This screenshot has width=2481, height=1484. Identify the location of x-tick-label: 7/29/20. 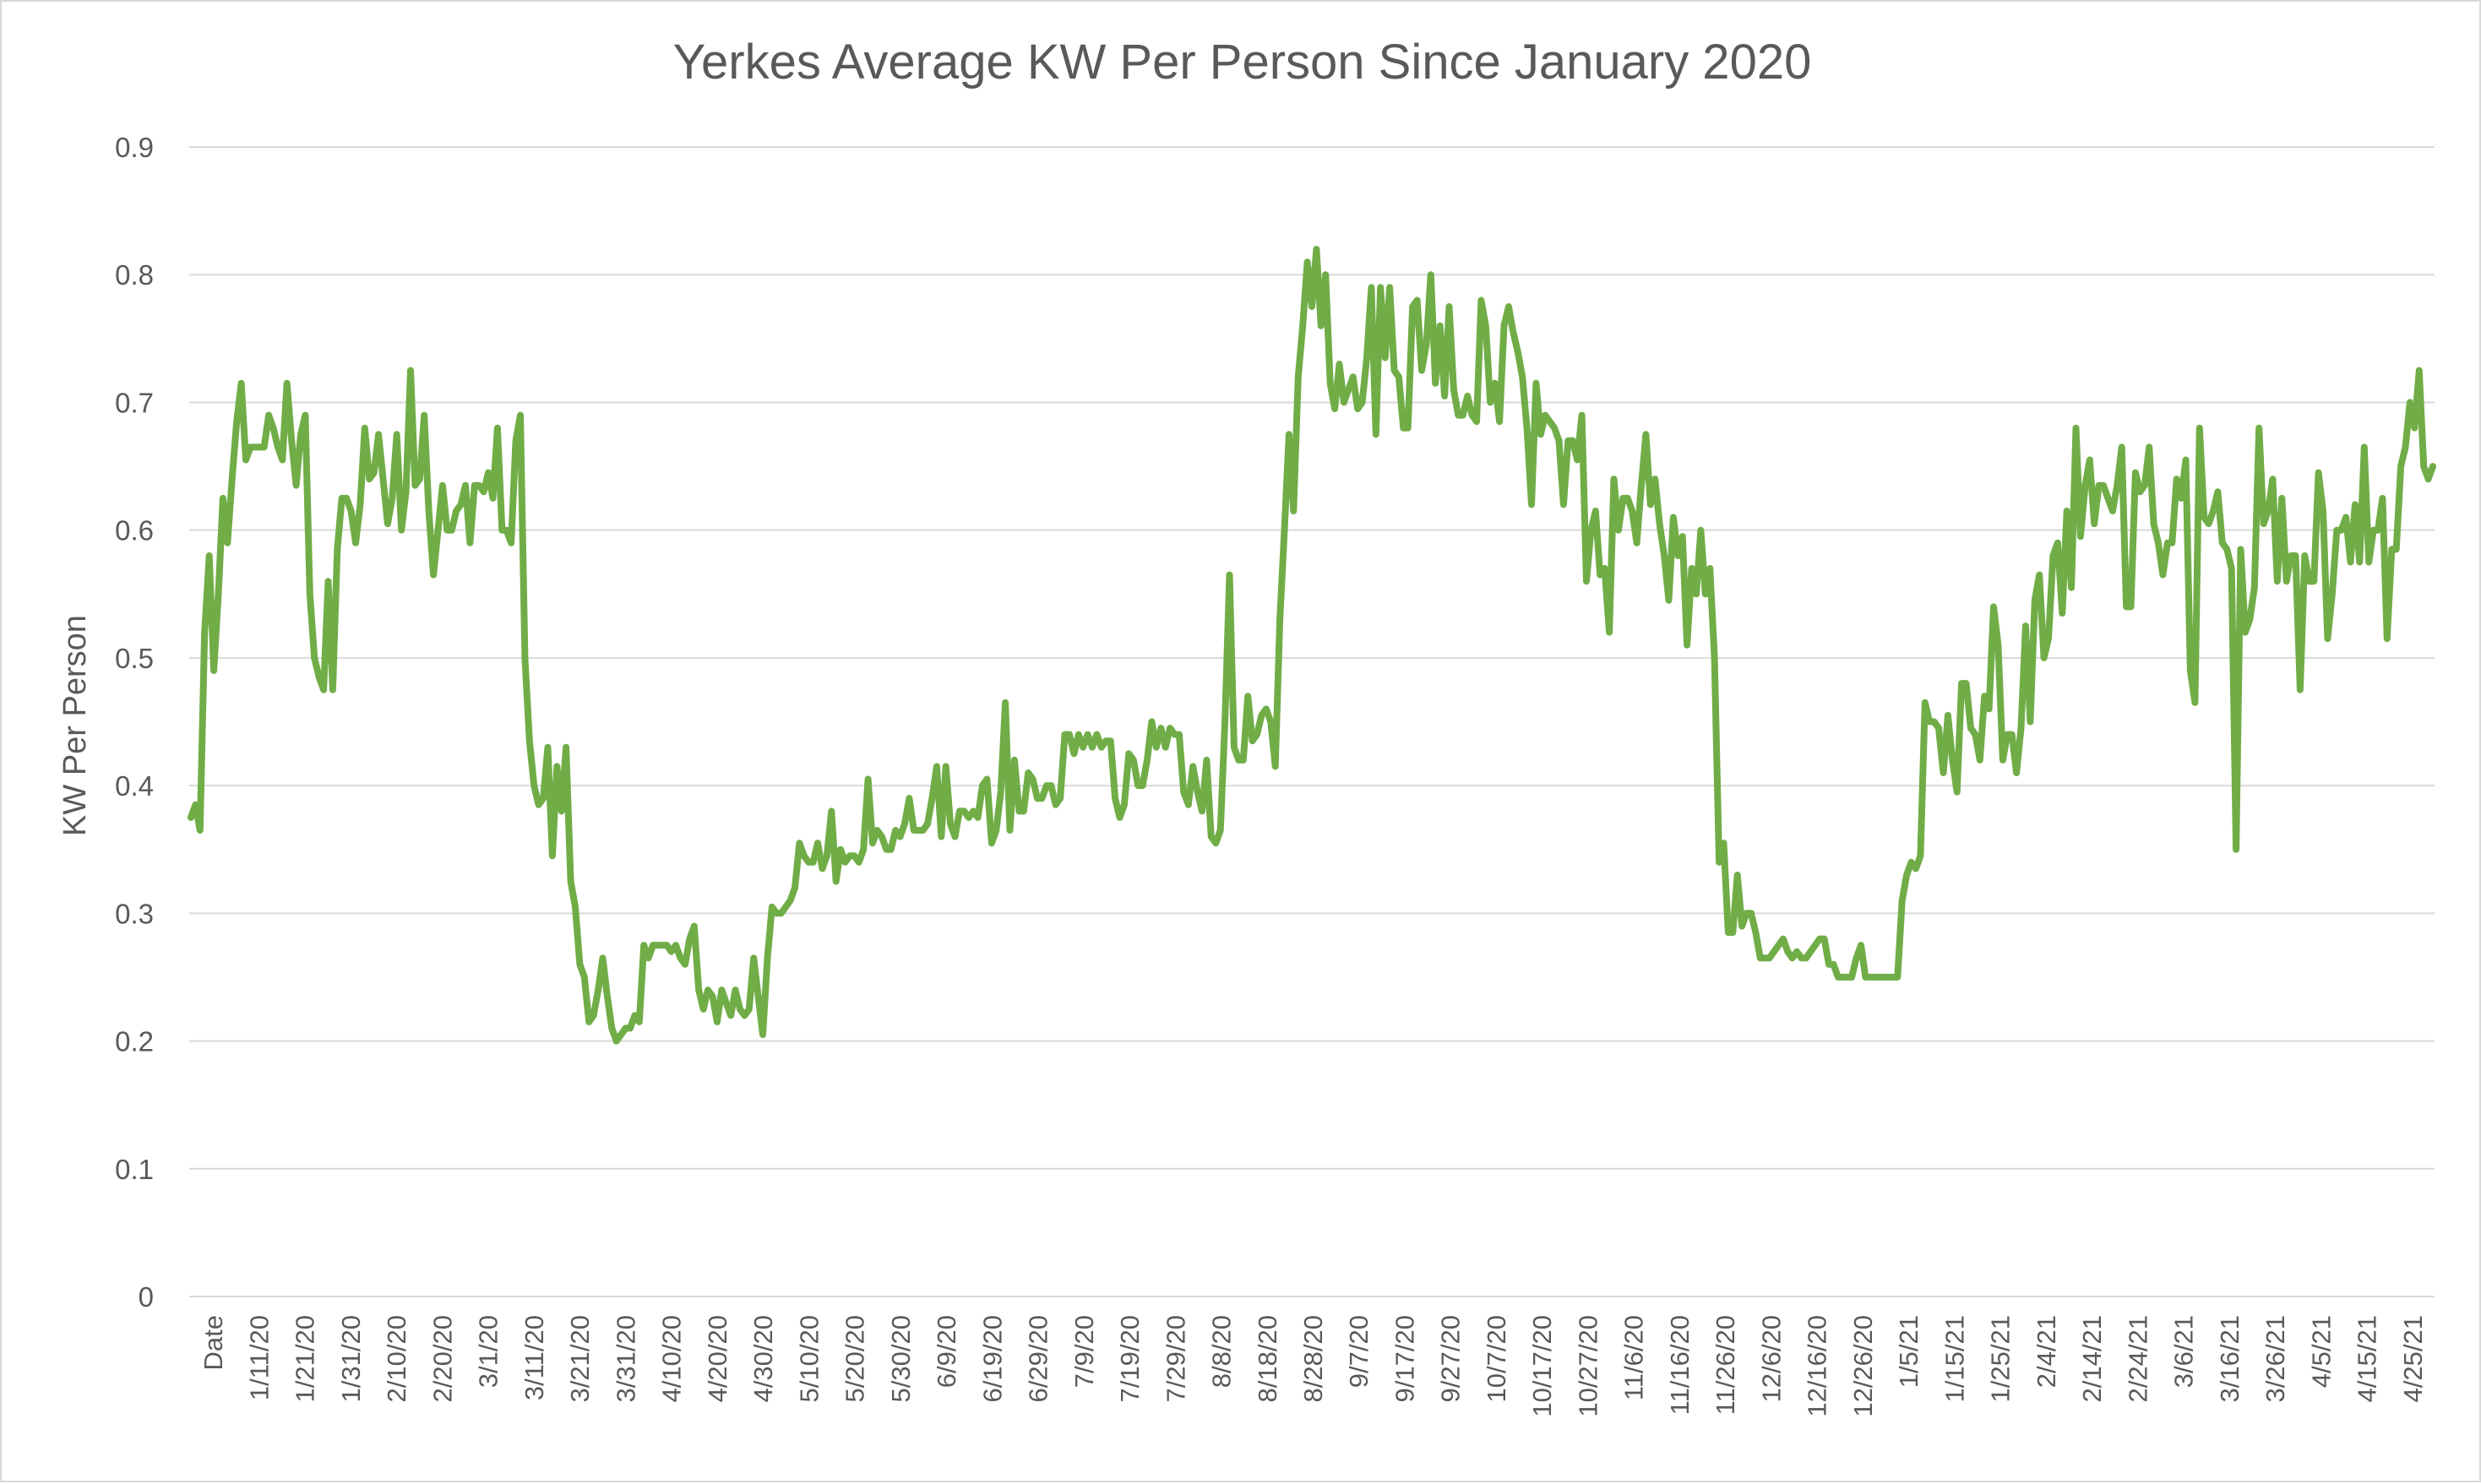
(1175, 1358).